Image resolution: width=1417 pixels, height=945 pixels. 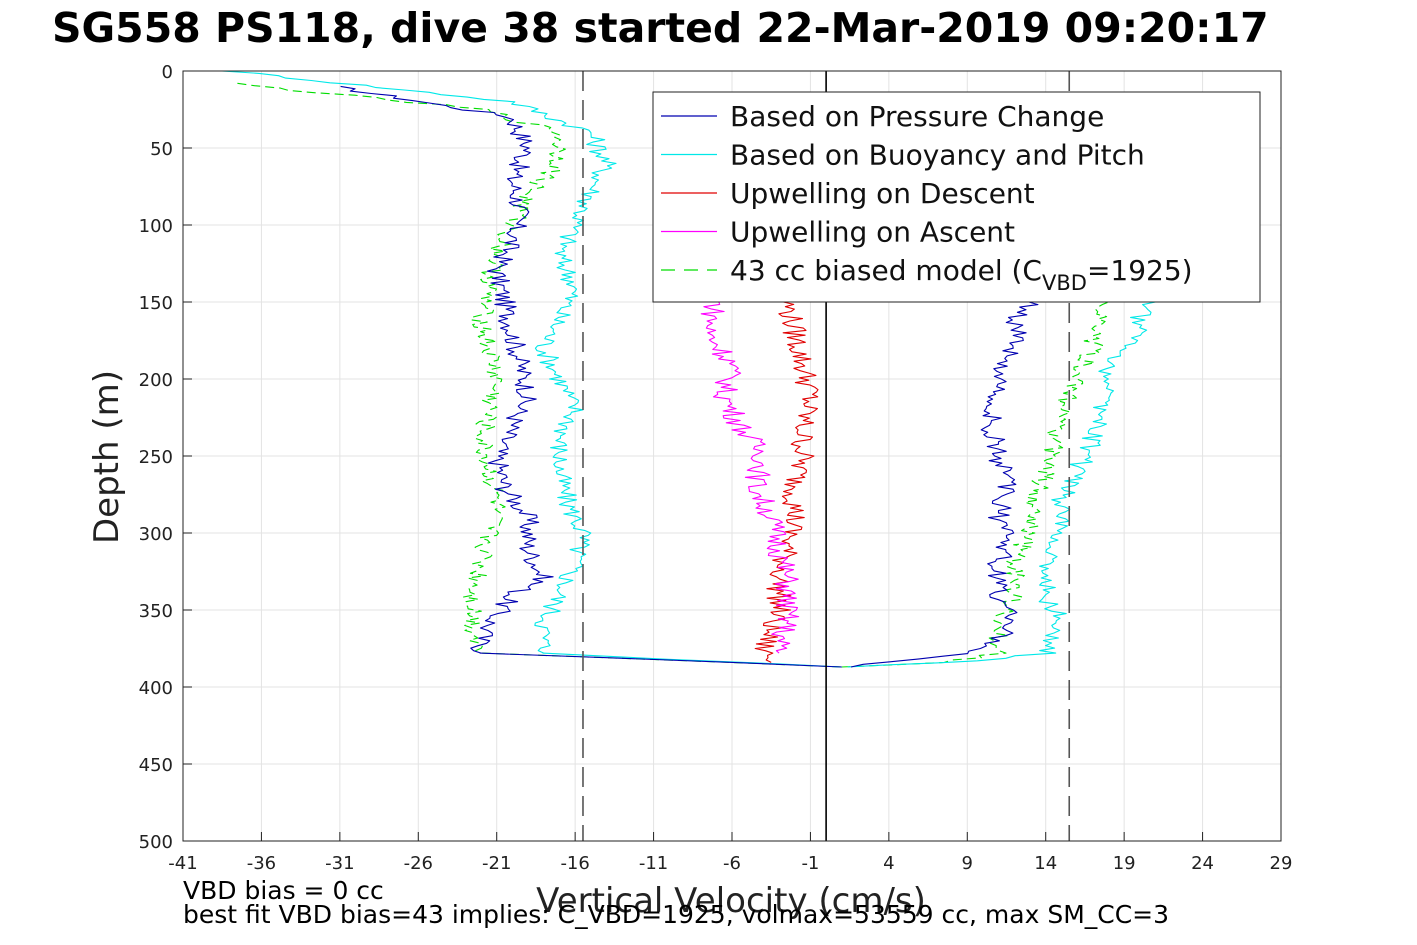 I want to click on legend-label-2: Upwelling on Descent, so click(x=882, y=193).